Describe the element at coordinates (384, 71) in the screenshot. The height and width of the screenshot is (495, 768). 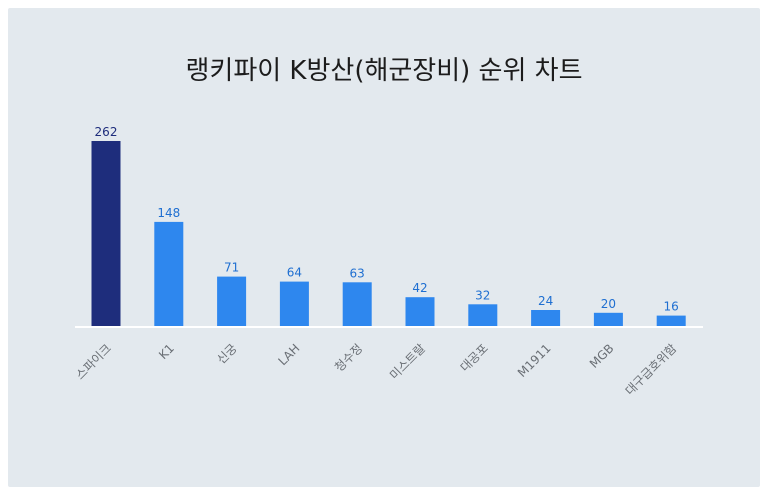
I see `chart-title: 랭키파이 K방산(해군장비) 순위 차트` at that location.